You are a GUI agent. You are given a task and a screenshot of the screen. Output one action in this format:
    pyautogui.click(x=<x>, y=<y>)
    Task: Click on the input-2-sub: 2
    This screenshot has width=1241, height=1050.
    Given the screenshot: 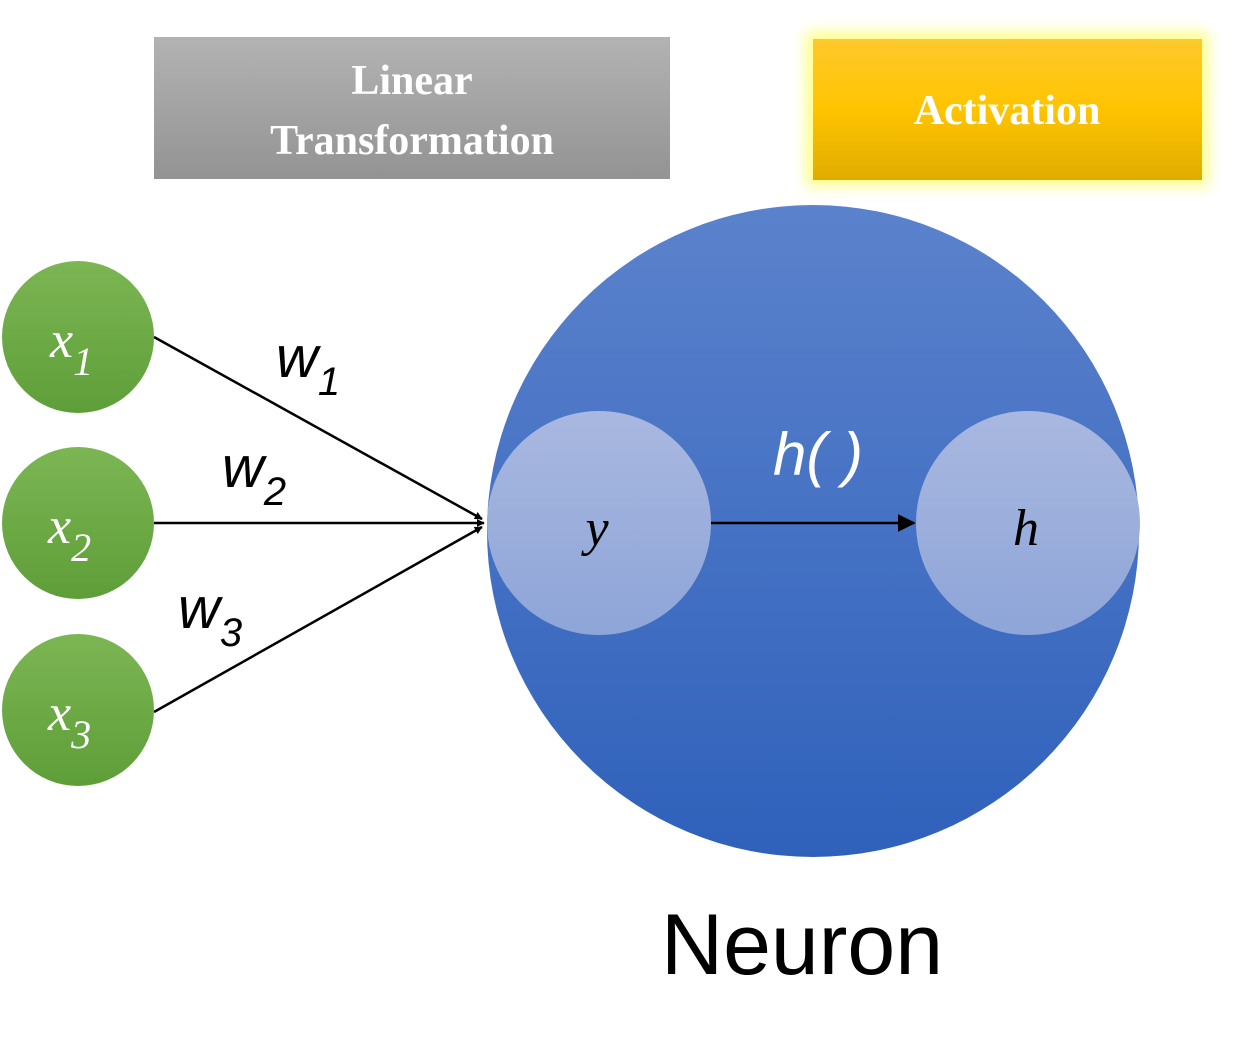 What is the action you would take?
    pyautogui.click(x=81, y=547)
    